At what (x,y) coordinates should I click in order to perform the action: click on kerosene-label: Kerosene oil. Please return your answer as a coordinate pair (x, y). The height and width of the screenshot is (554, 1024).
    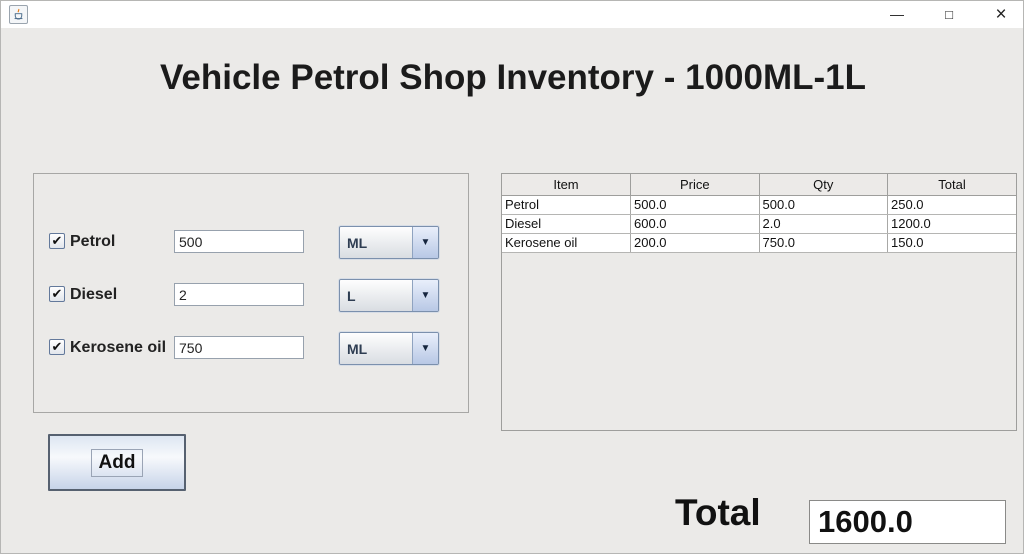
    Looking at the image, I should click on (118, 347).